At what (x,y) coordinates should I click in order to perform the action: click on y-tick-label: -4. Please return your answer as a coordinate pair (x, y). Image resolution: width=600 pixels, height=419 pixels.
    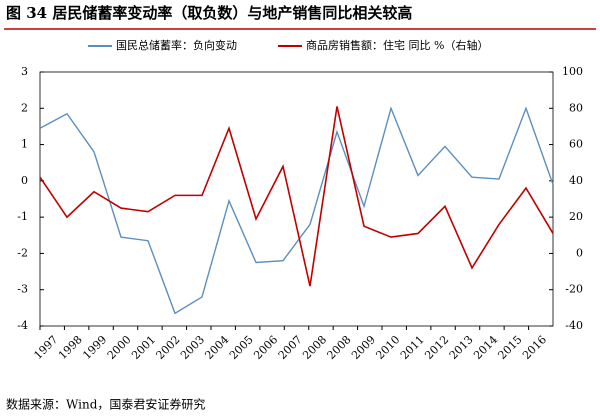
    Looking at the image, I should click on (22, 325).